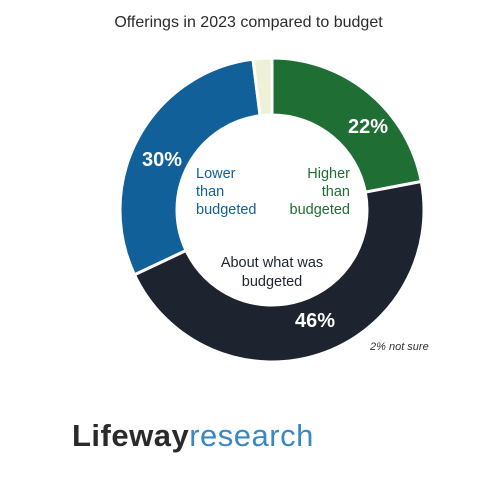  I want to click on brand-lifeway: Lifeway, so click(131, 435).